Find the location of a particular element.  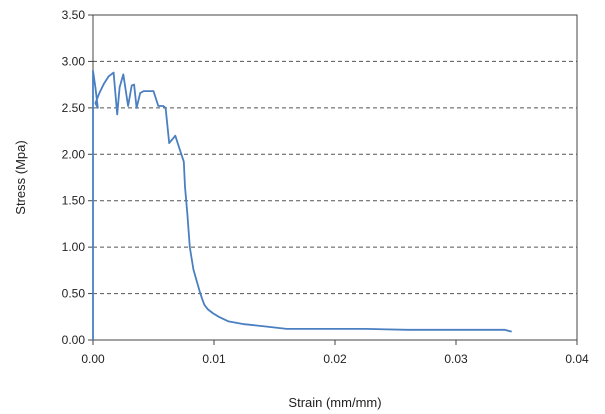

y-tick-label: 1.50 is located at coordinates (74, 201).